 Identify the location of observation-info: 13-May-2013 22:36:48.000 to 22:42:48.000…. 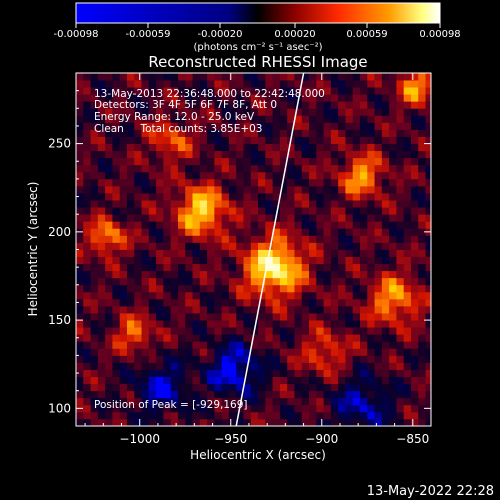
(209, 111).